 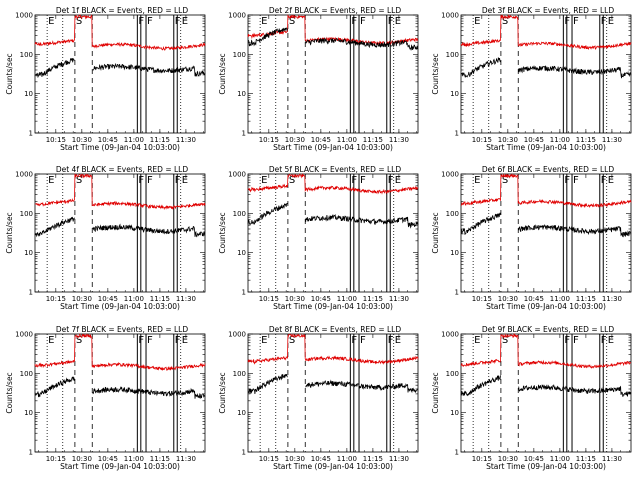 What do you see at coordinates (335, 329) in the screenshot?
I see `panel-title: Det 8f BLACK = Events, RED = LLD` at bounding box center [335, 329].